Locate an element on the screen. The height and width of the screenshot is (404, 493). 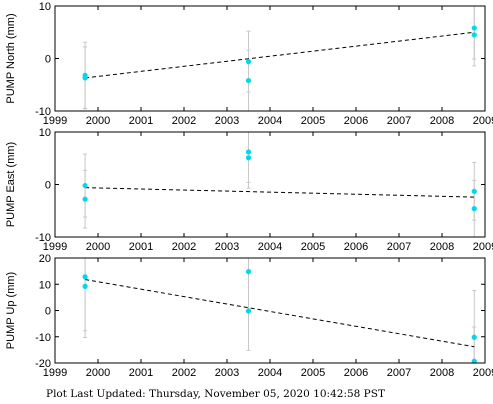
y-tick-label: 20 is located at coordinates (45, 259).